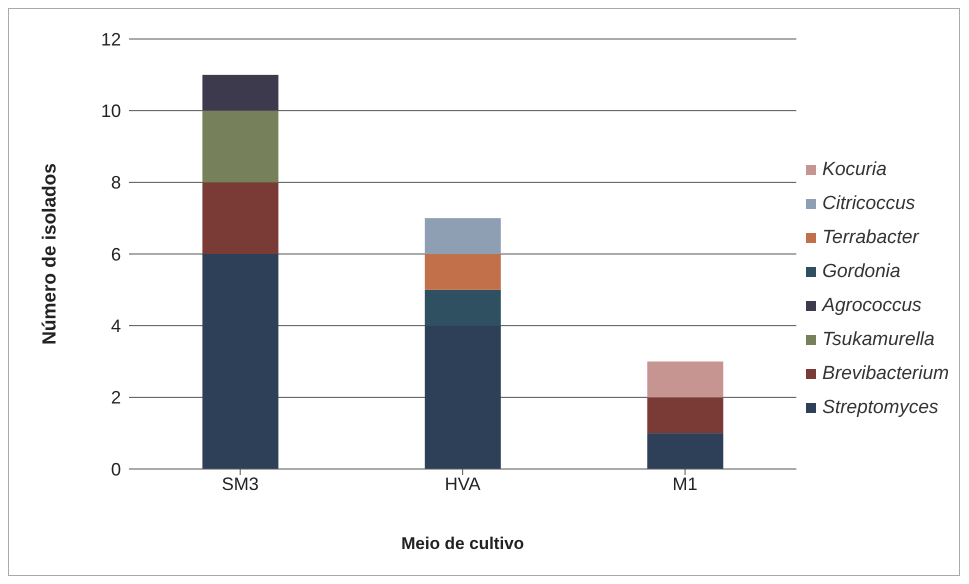 The height and width of the screenshot is (584, 969). Describe the element at coordinates (462, 543) in the screenshot. I see `x-axis-title: Meio de cultivo` at that location.